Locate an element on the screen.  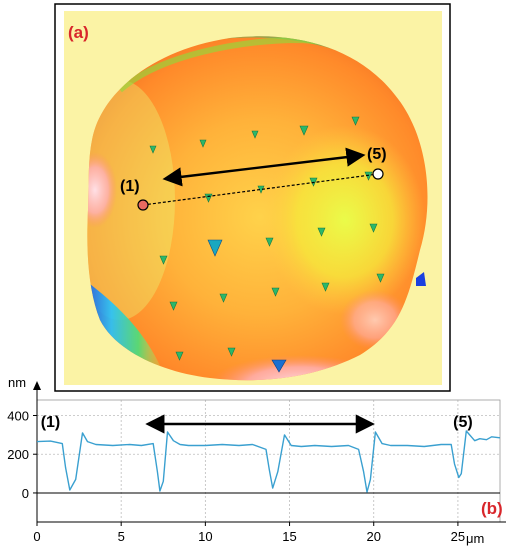
panel-a-label: (a) is located at coordinates (78, 32).